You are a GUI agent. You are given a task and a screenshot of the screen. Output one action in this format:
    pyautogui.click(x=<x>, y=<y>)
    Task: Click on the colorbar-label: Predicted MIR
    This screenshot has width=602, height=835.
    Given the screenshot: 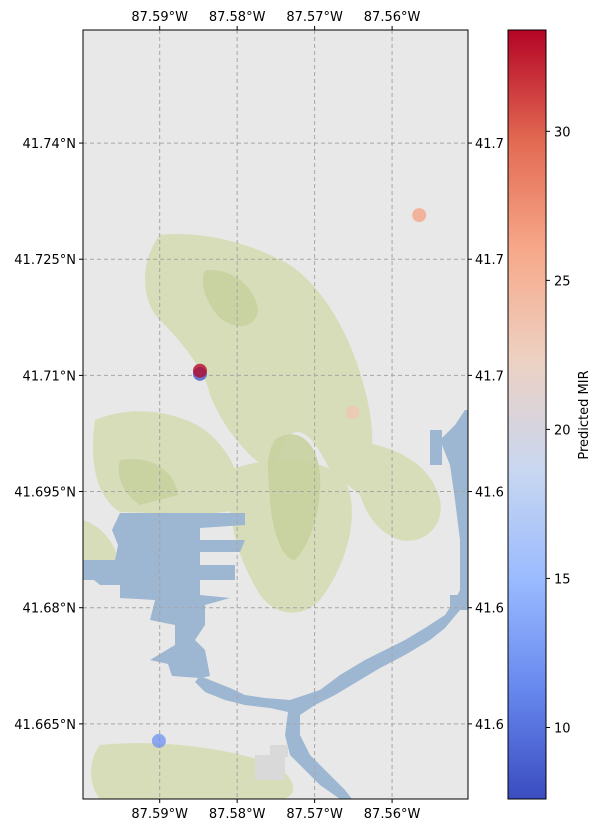 What is the action you would take?
    pyautogui.click(x=584, y=414)
    